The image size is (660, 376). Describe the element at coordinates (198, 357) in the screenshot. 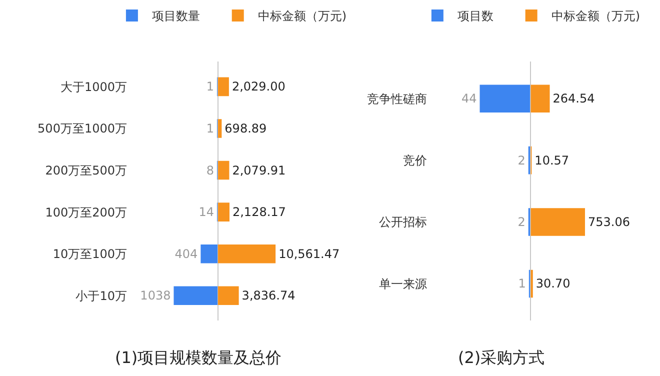

I see `text: (1)项目规模数量及总价` at that location.